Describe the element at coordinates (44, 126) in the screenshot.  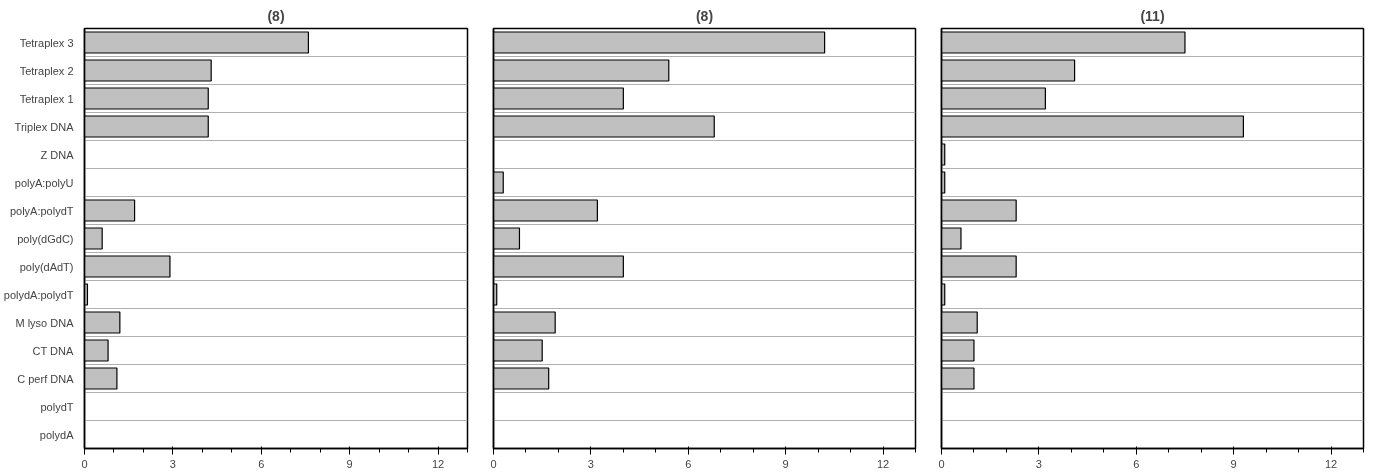
I see `y-tick-label: Triplex DNA` at that location.